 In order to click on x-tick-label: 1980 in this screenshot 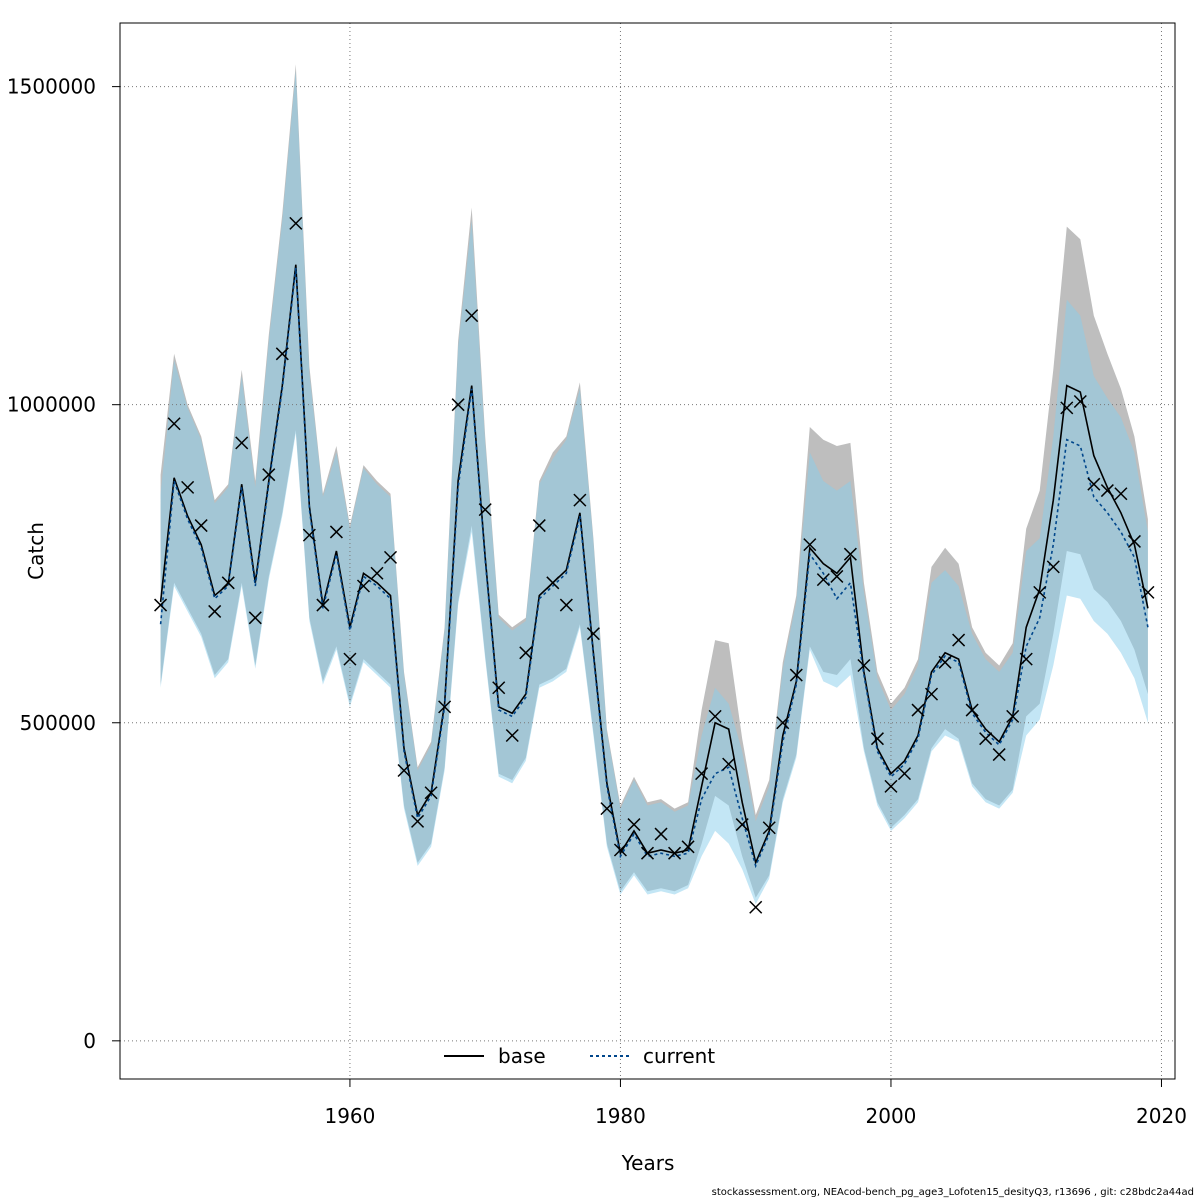, I will do `click(620, 1116)`.